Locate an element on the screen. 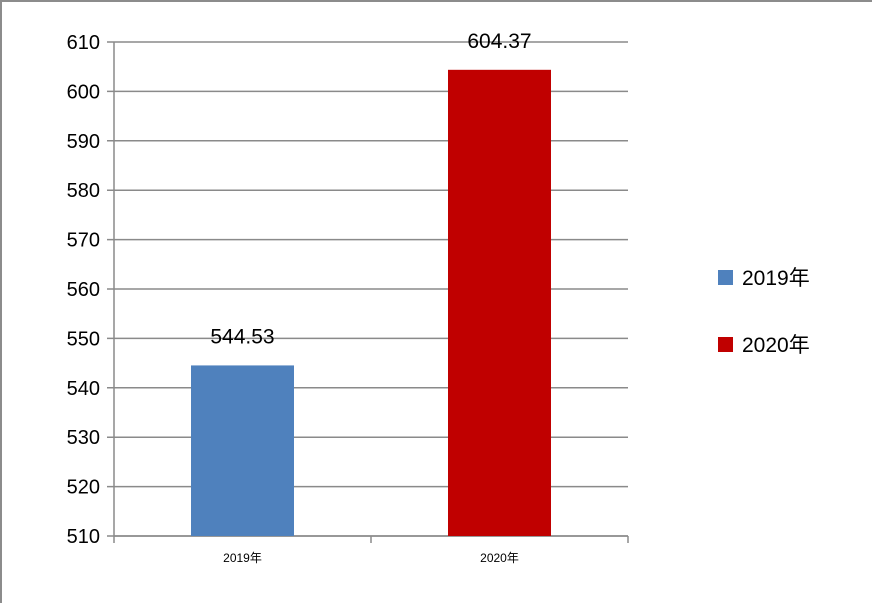  legend-label: 2020年 is located at coordinates (776, 345).